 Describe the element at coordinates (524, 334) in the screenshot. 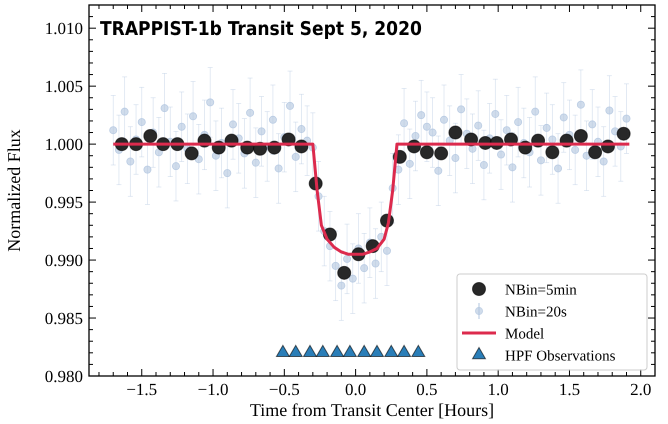

I see `legend-label: Model` at that location.